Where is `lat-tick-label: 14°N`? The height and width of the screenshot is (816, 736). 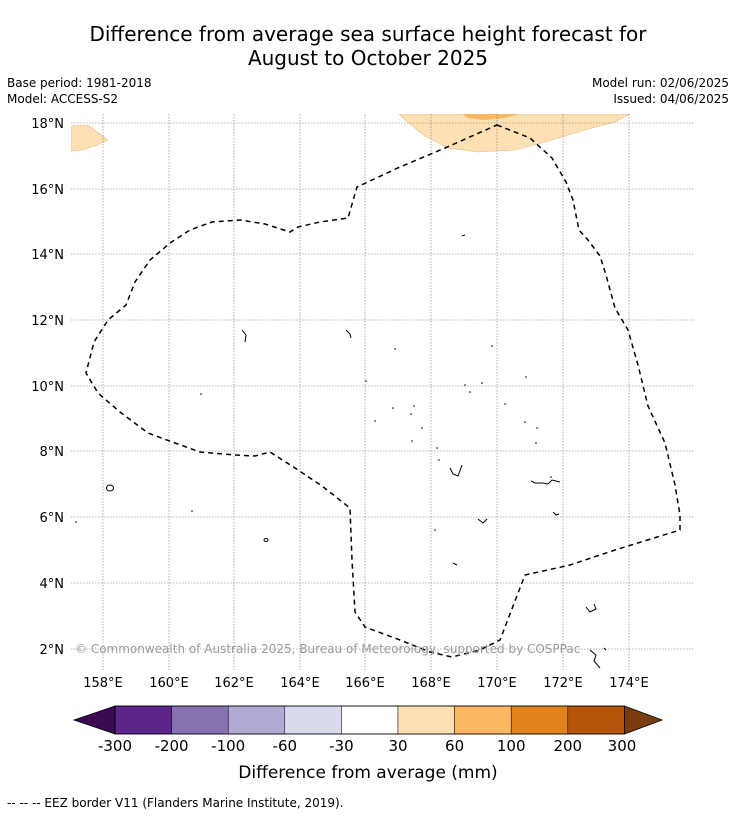
lat-tick-label: 14°N is located at coordinates (47, 255).